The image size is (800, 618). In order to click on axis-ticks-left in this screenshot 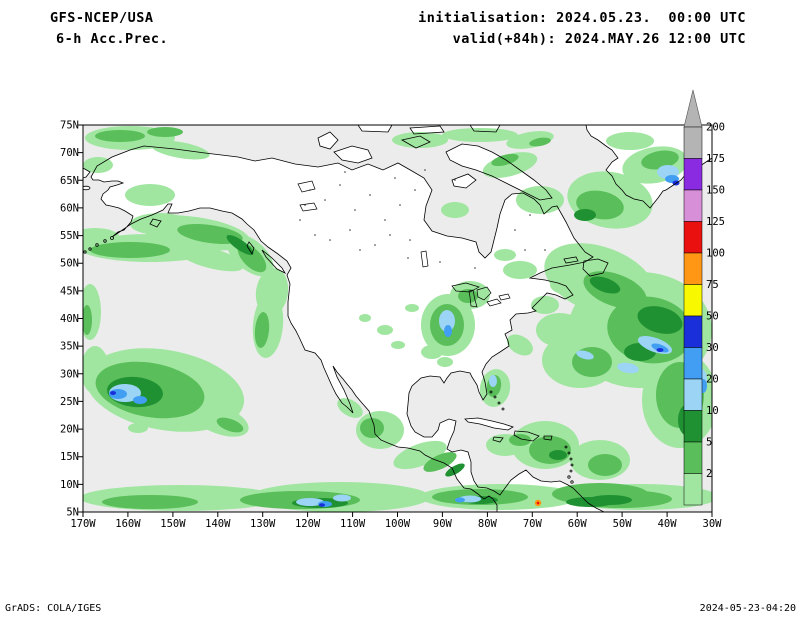, I will do `click(80, 318)`.